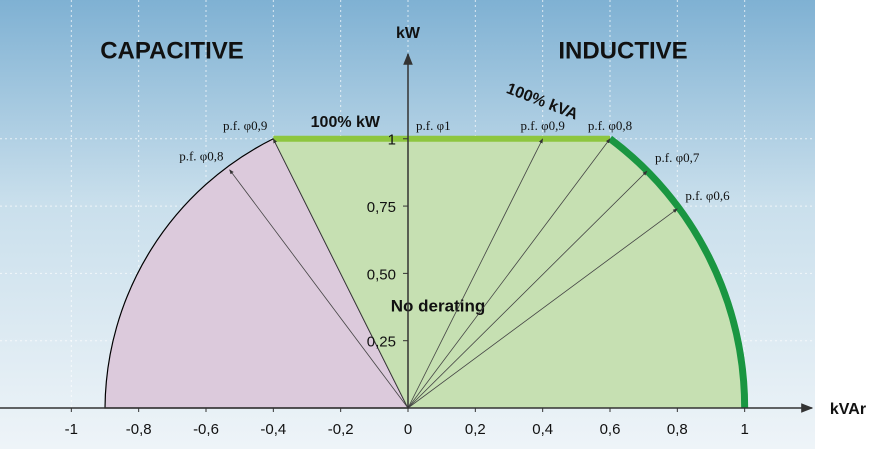 This screenshot has height=449, width=888. What do you see at coordinates (346, 122) in the screenshot?
I see `kw-limit-label: 100% kW` at bounding box center [346, 122].